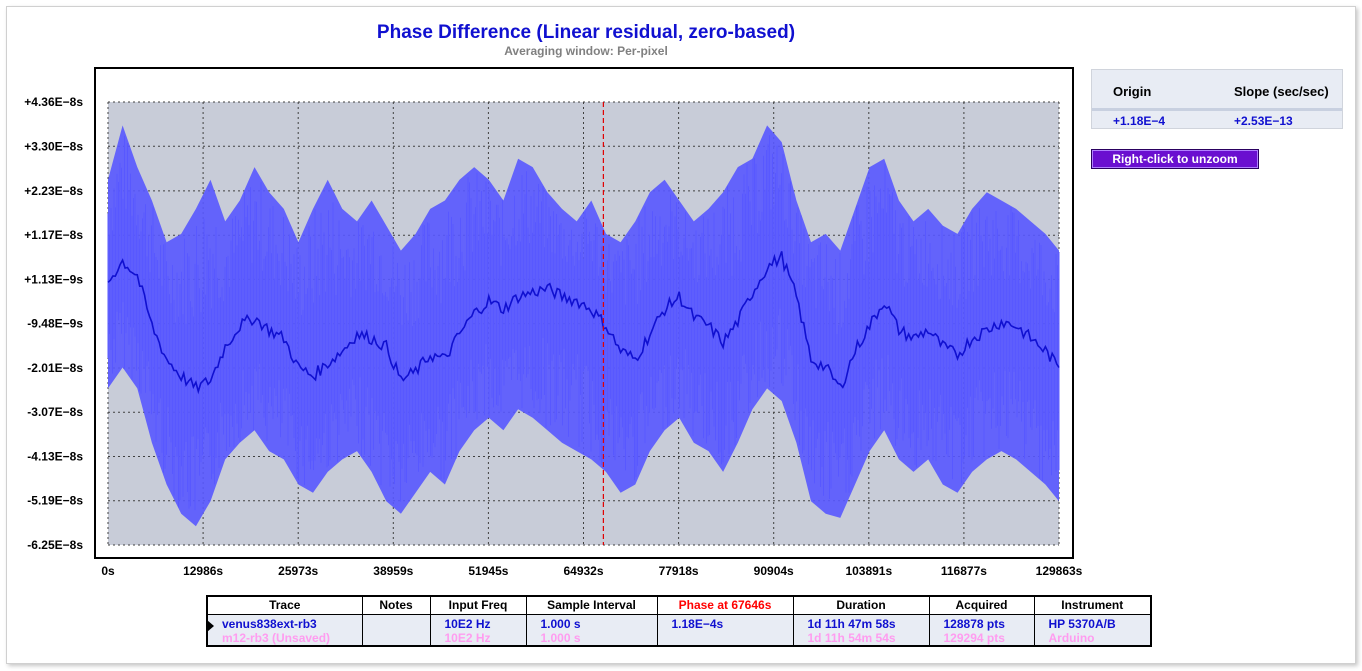 The height and width of the screenshot is (671, 1362). I want to click on col-acquired: Acquired, so click(981, 605).